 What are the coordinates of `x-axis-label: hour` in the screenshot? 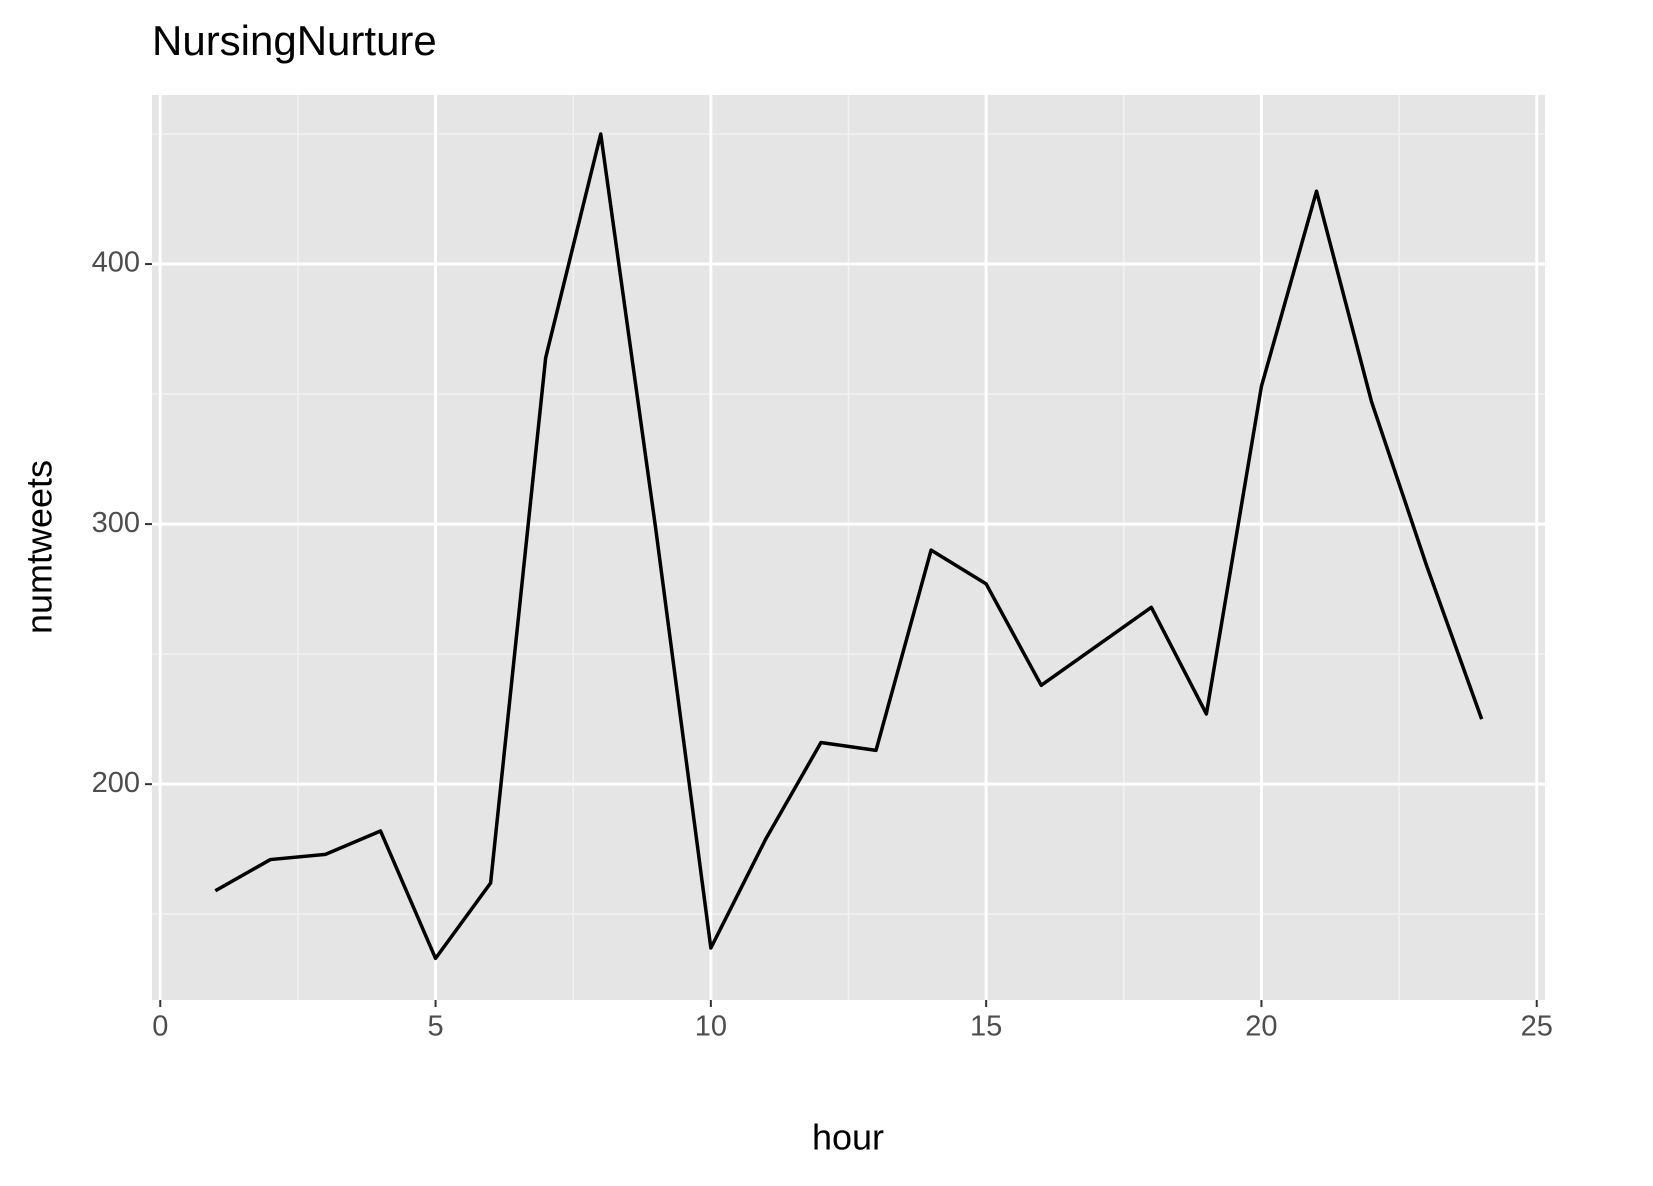 It's located at (848, 1137).